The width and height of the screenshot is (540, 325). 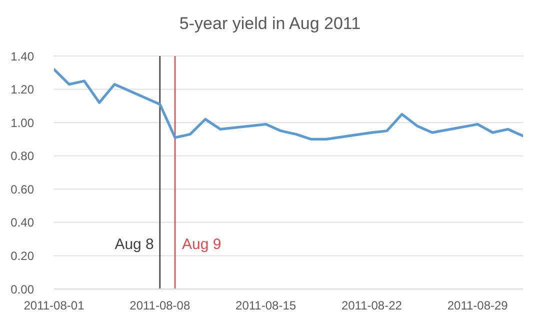 What do you see at coordinates (54, 305) in the screenshot?
I see `x-tick-label: 2011-08-01` at bounding box center [54, 305].